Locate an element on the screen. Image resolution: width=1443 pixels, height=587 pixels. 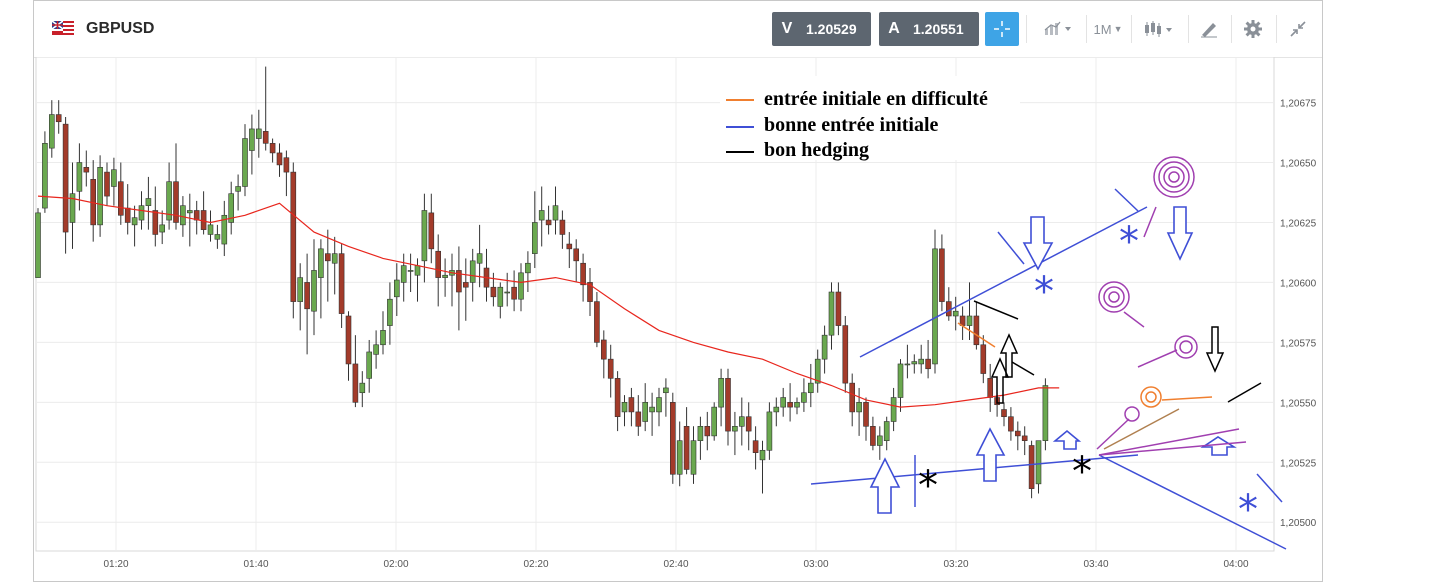
bid-quote-button: V 1.20529 is located at coordinates (821, 29).